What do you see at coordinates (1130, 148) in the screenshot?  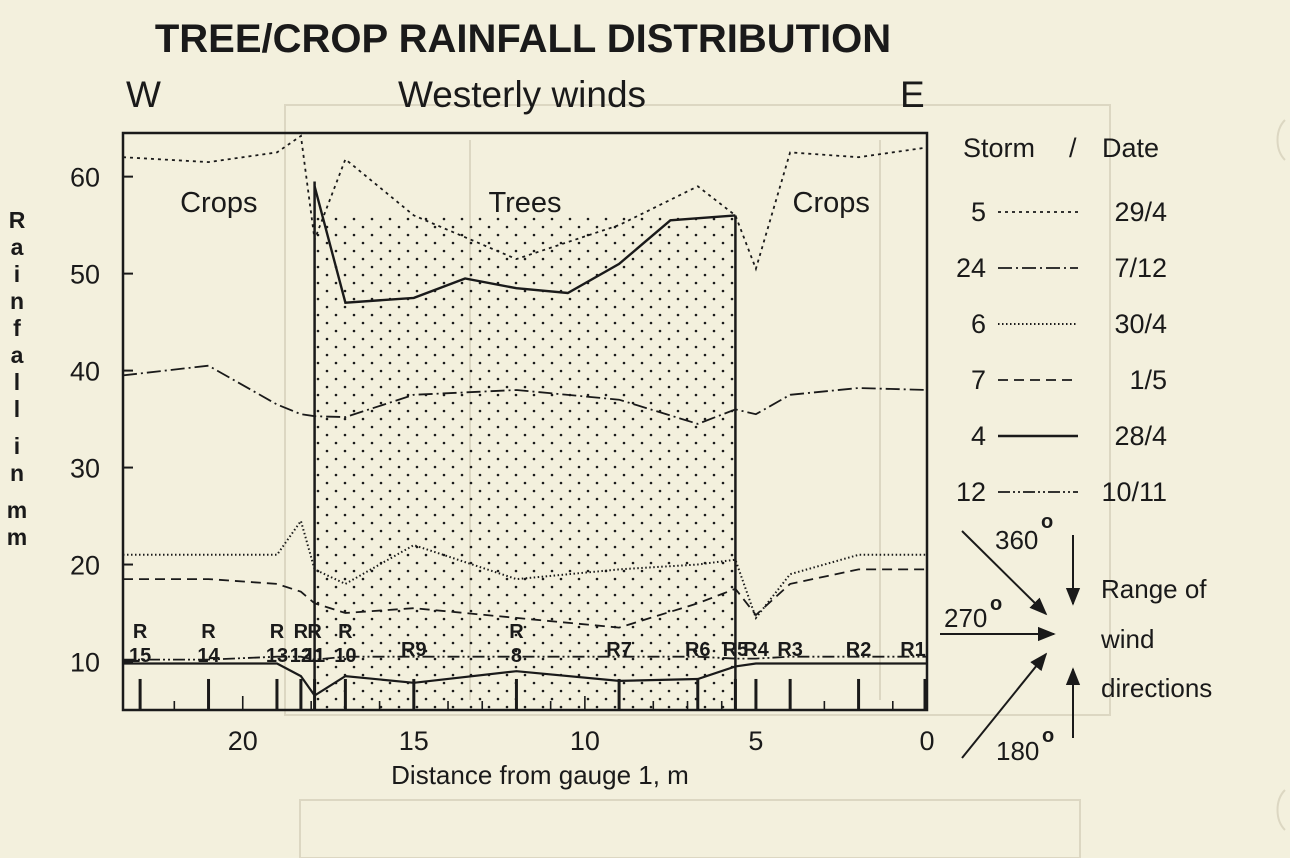 I see `legend-title-date: Date` at bounding box center [1130, 148].